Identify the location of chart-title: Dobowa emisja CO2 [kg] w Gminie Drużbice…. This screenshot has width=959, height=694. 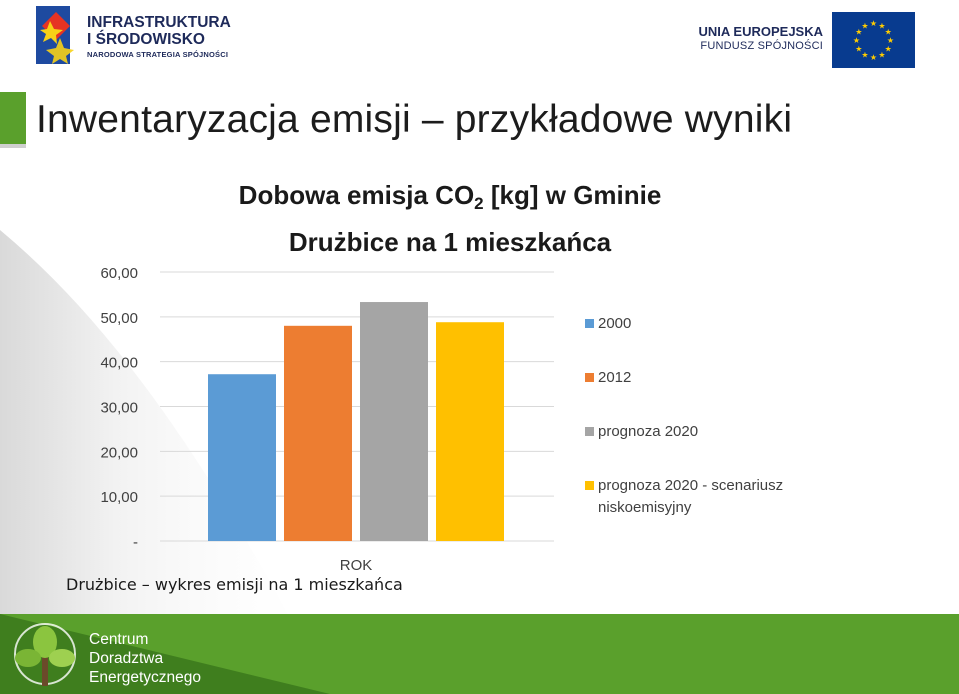
(450, 218).